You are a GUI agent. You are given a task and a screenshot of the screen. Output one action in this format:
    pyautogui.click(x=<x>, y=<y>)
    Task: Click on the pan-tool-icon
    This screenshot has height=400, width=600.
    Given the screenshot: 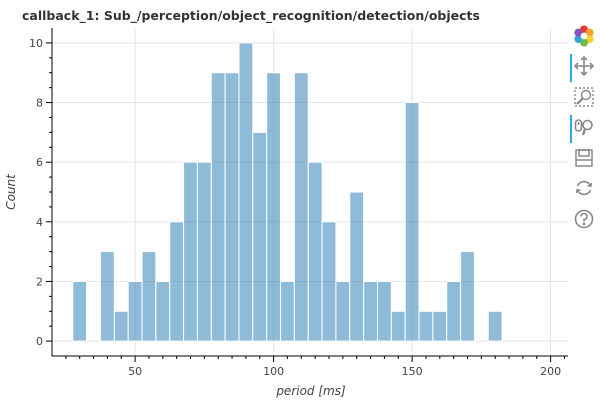 What is the action you would take?
    pyautogui.click(x=584, y=66)
    